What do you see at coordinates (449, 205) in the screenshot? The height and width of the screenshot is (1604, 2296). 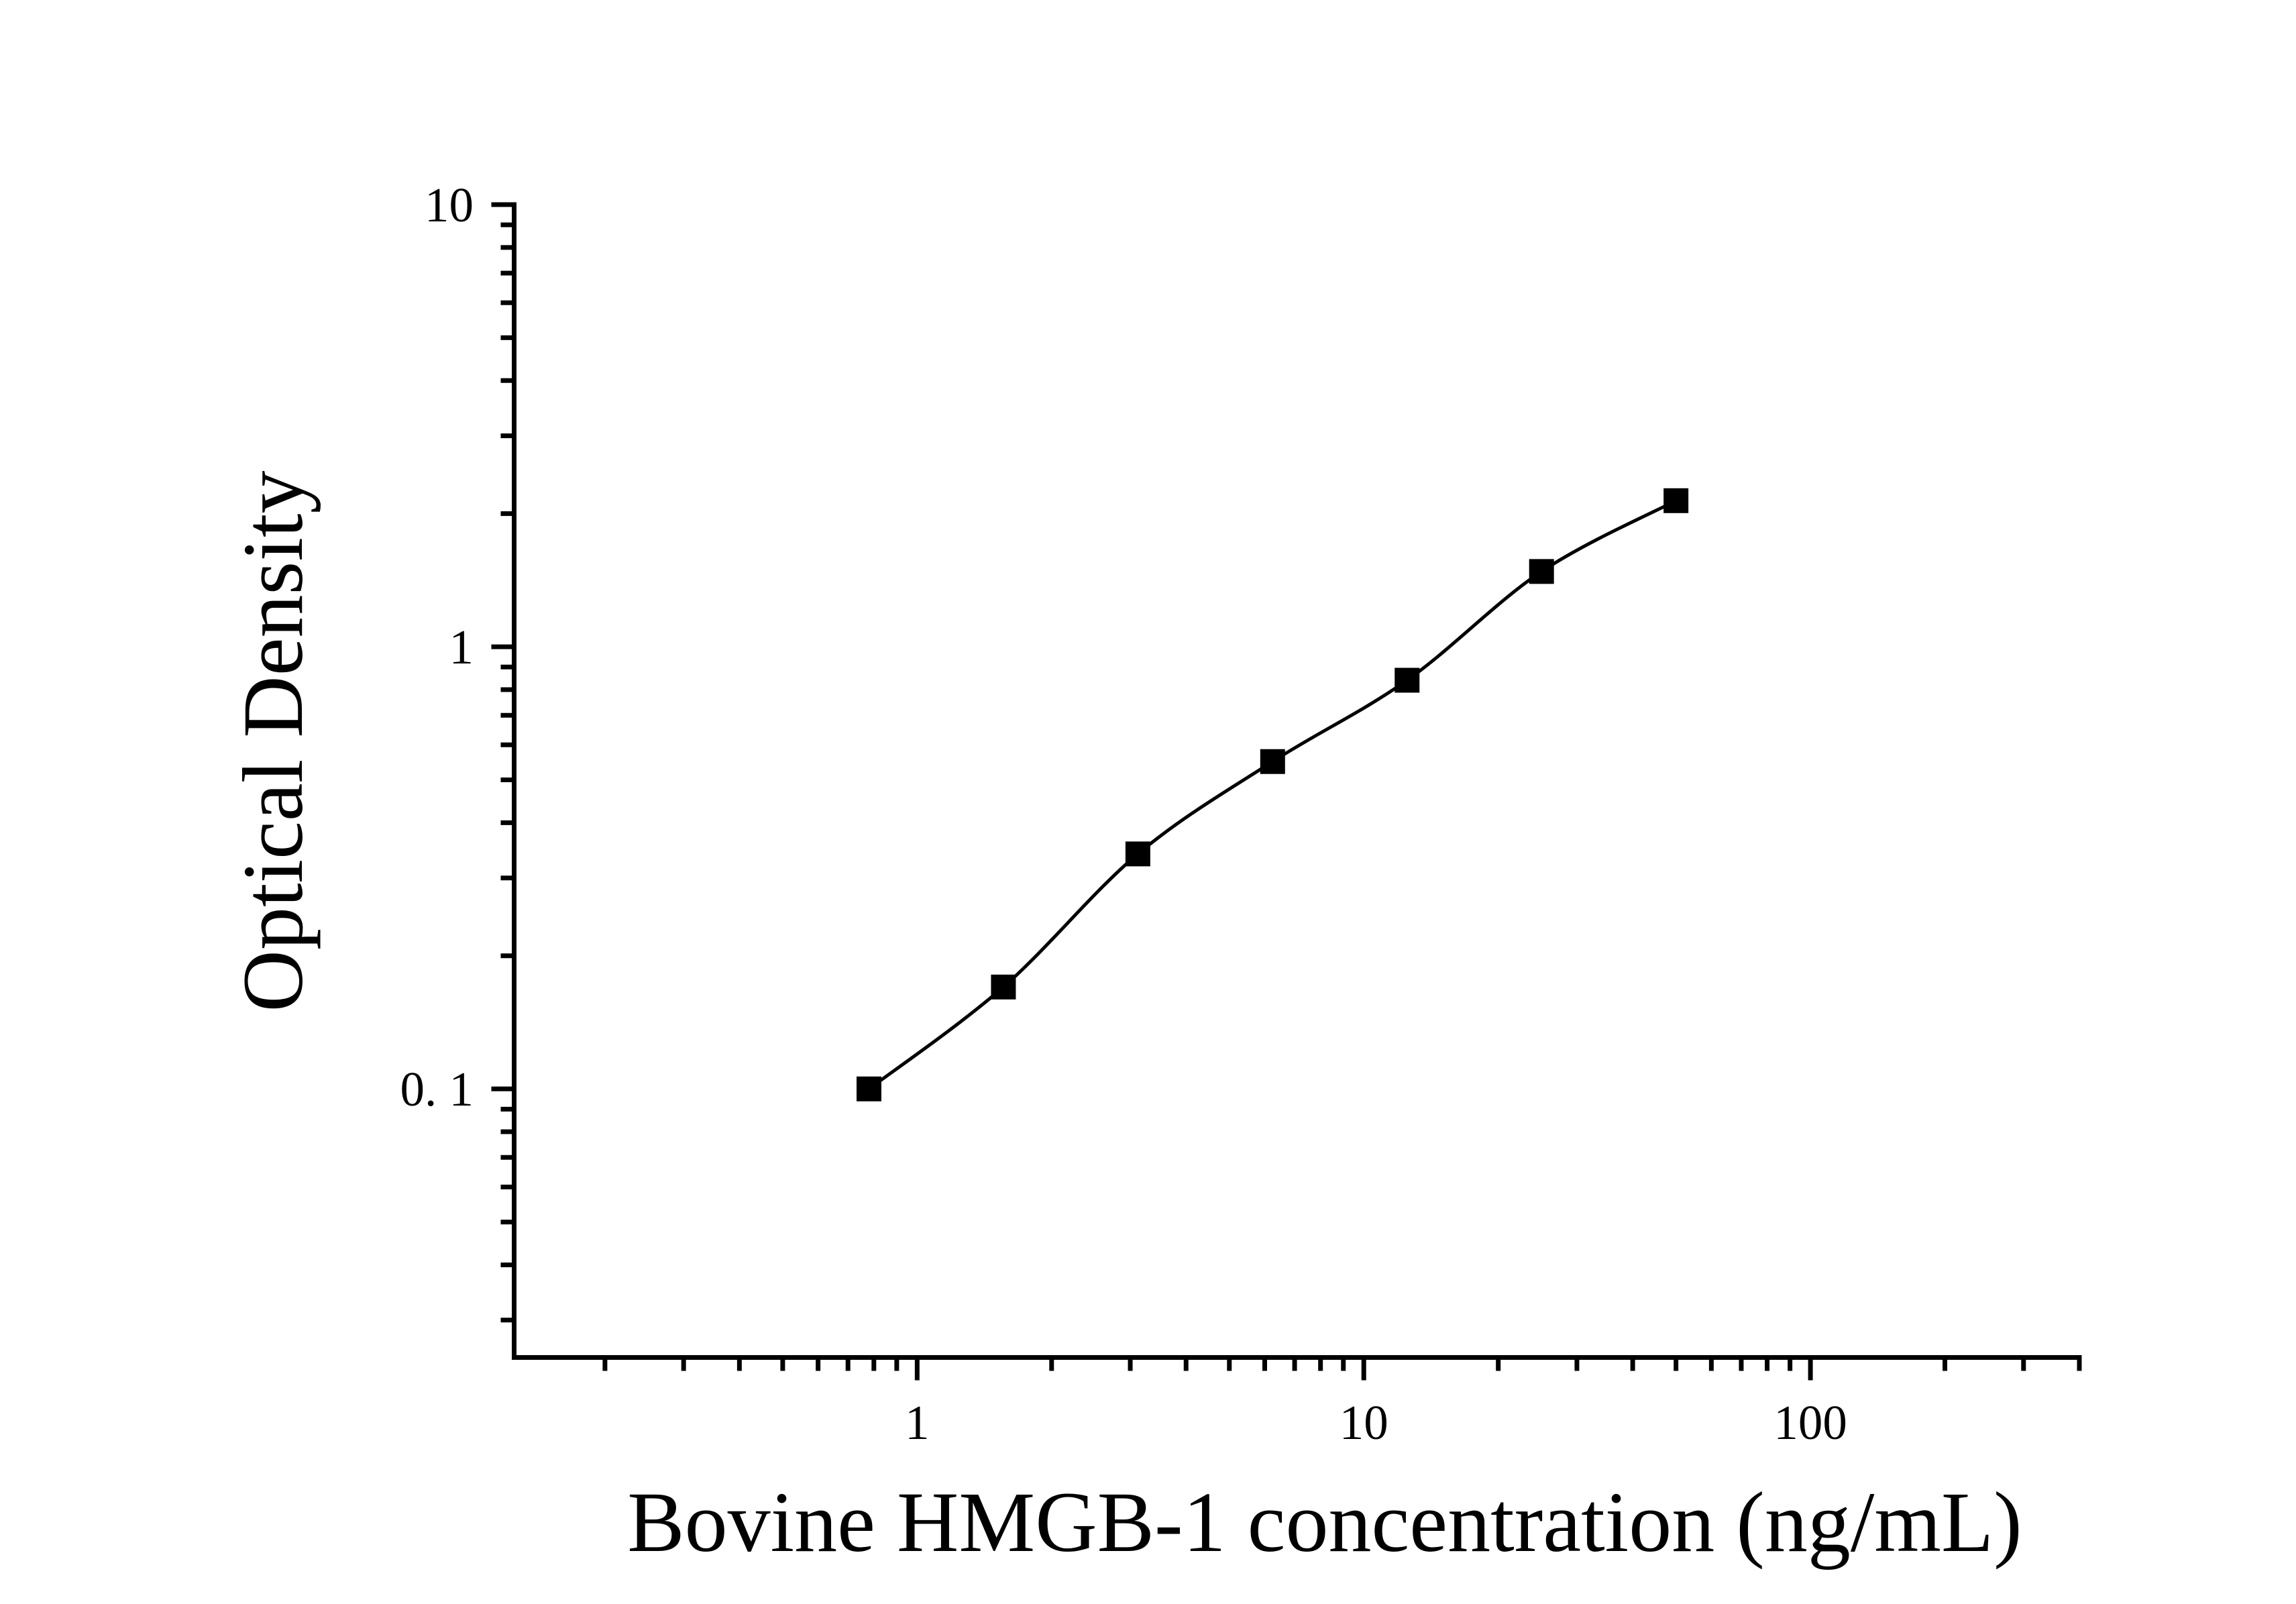 I see `y-tick-label: 10` at bounding box center [449, 205].